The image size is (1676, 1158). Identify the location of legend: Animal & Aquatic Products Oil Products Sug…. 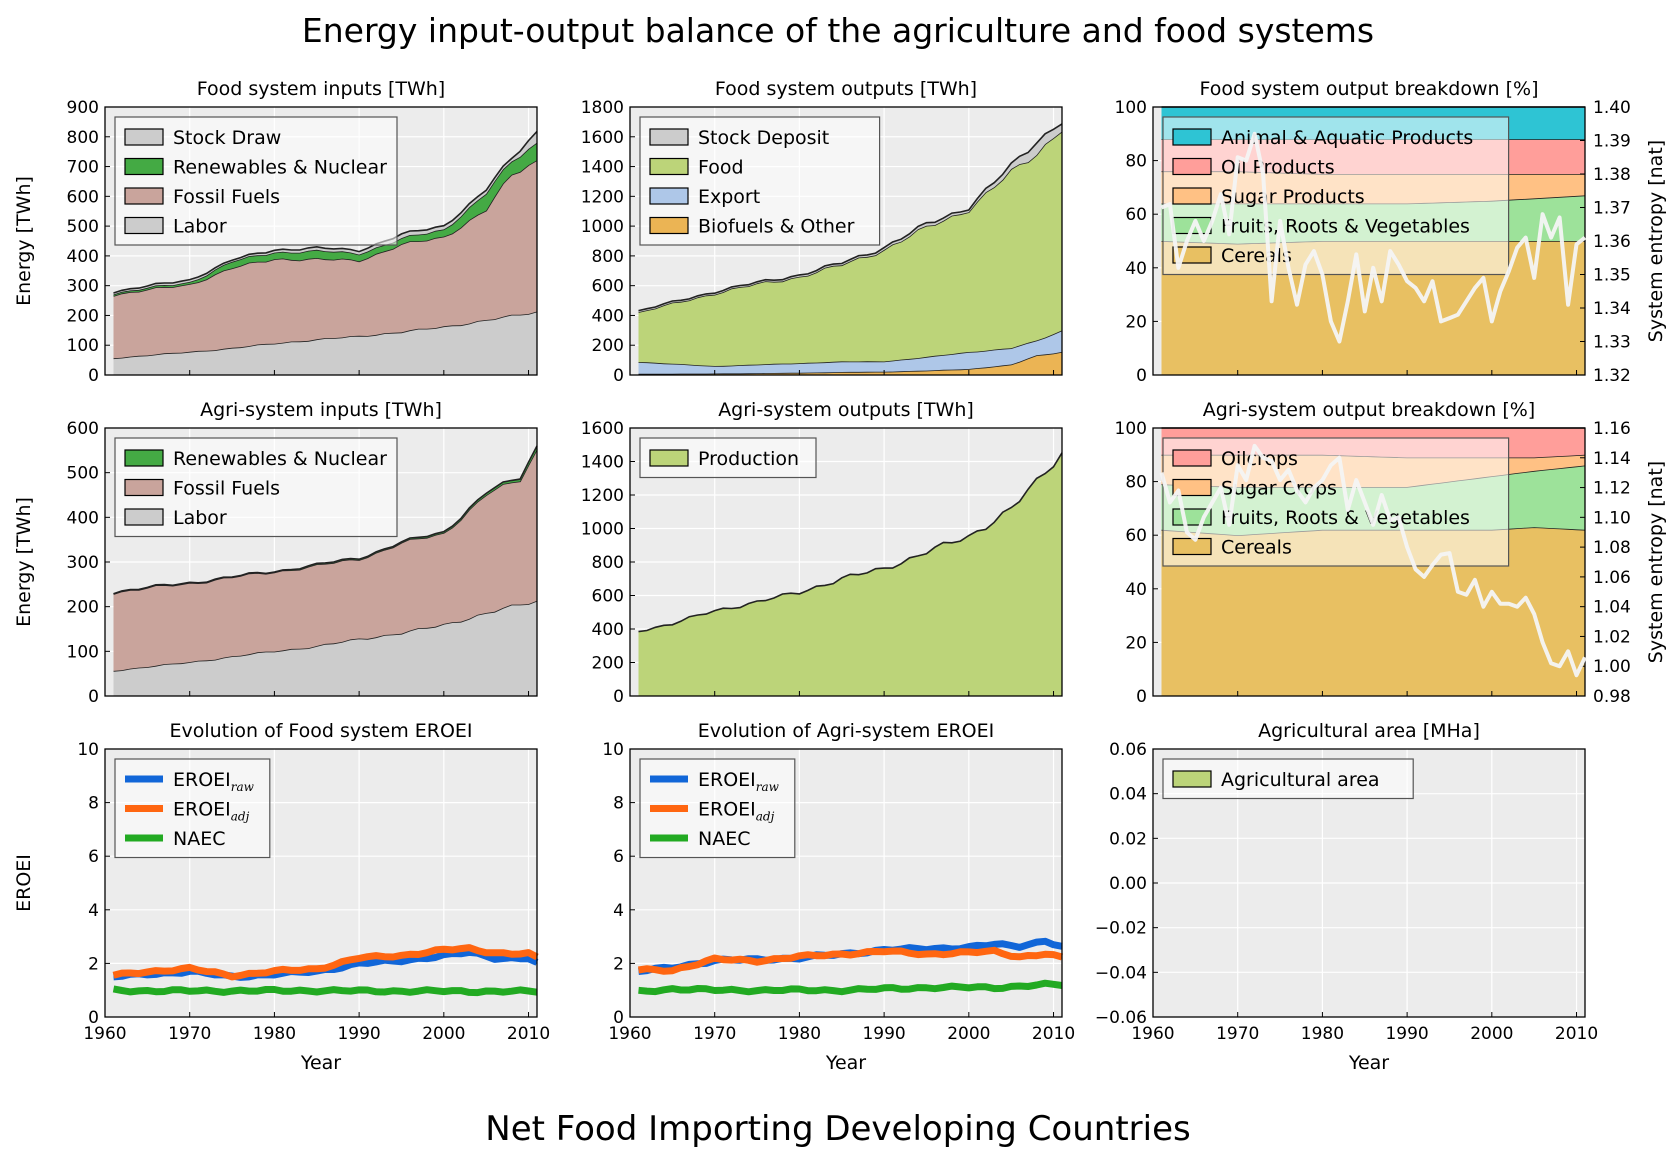
(1336, 196).